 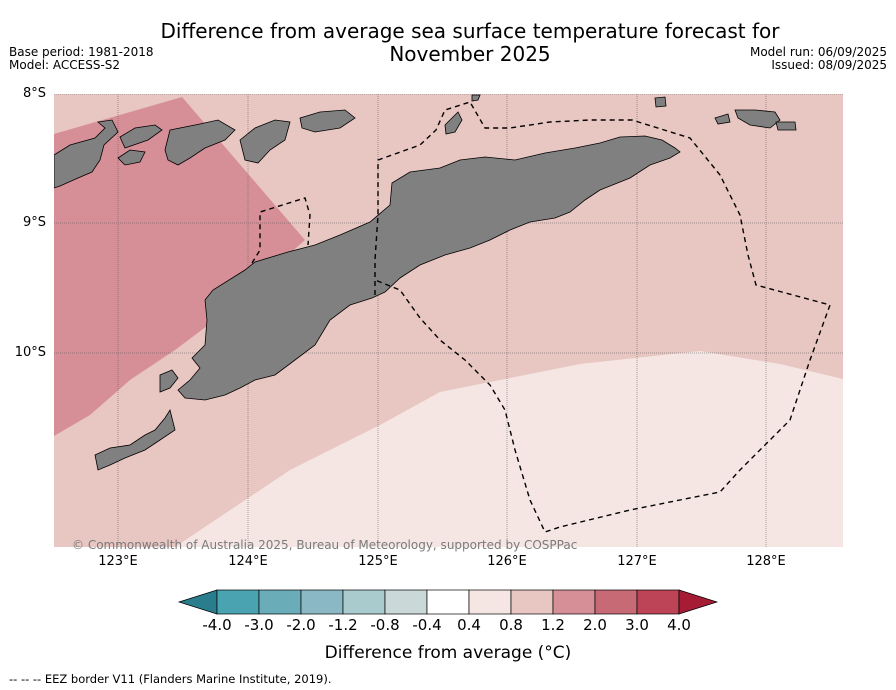 I want to click on meta-left: Base period: 1981-2018 Model: ACCESS-S2, so click(x=81, y=59).